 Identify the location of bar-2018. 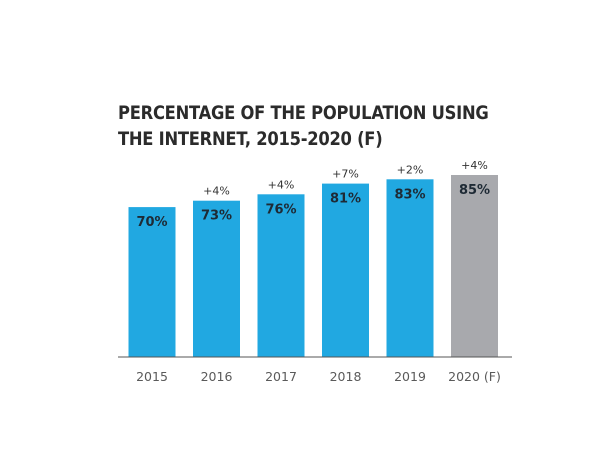
(345, 270).